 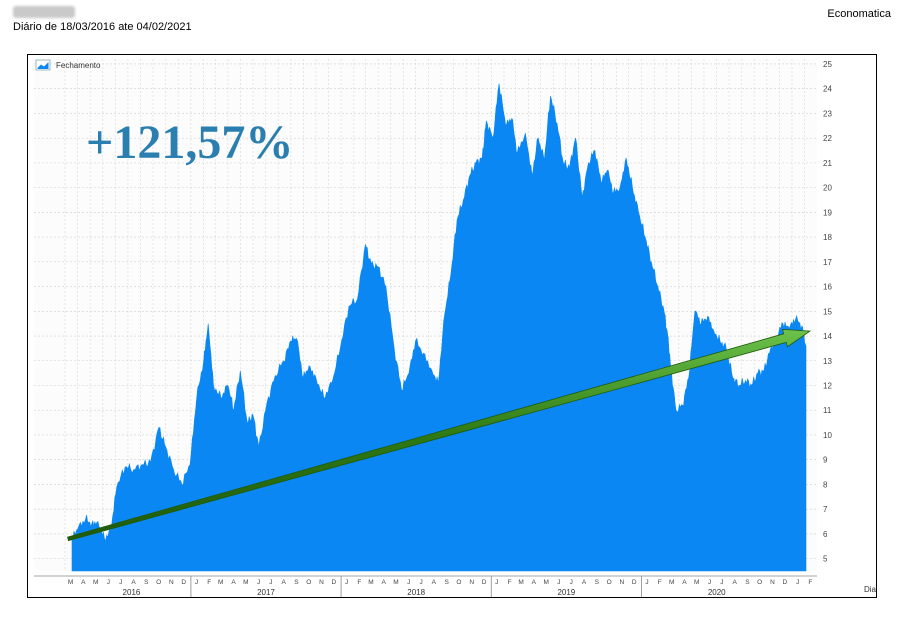 What do you see at coordinates (359, 582) in the screenshot?
I see `month-label-2018-02: F` at bounding box center [359, 582].